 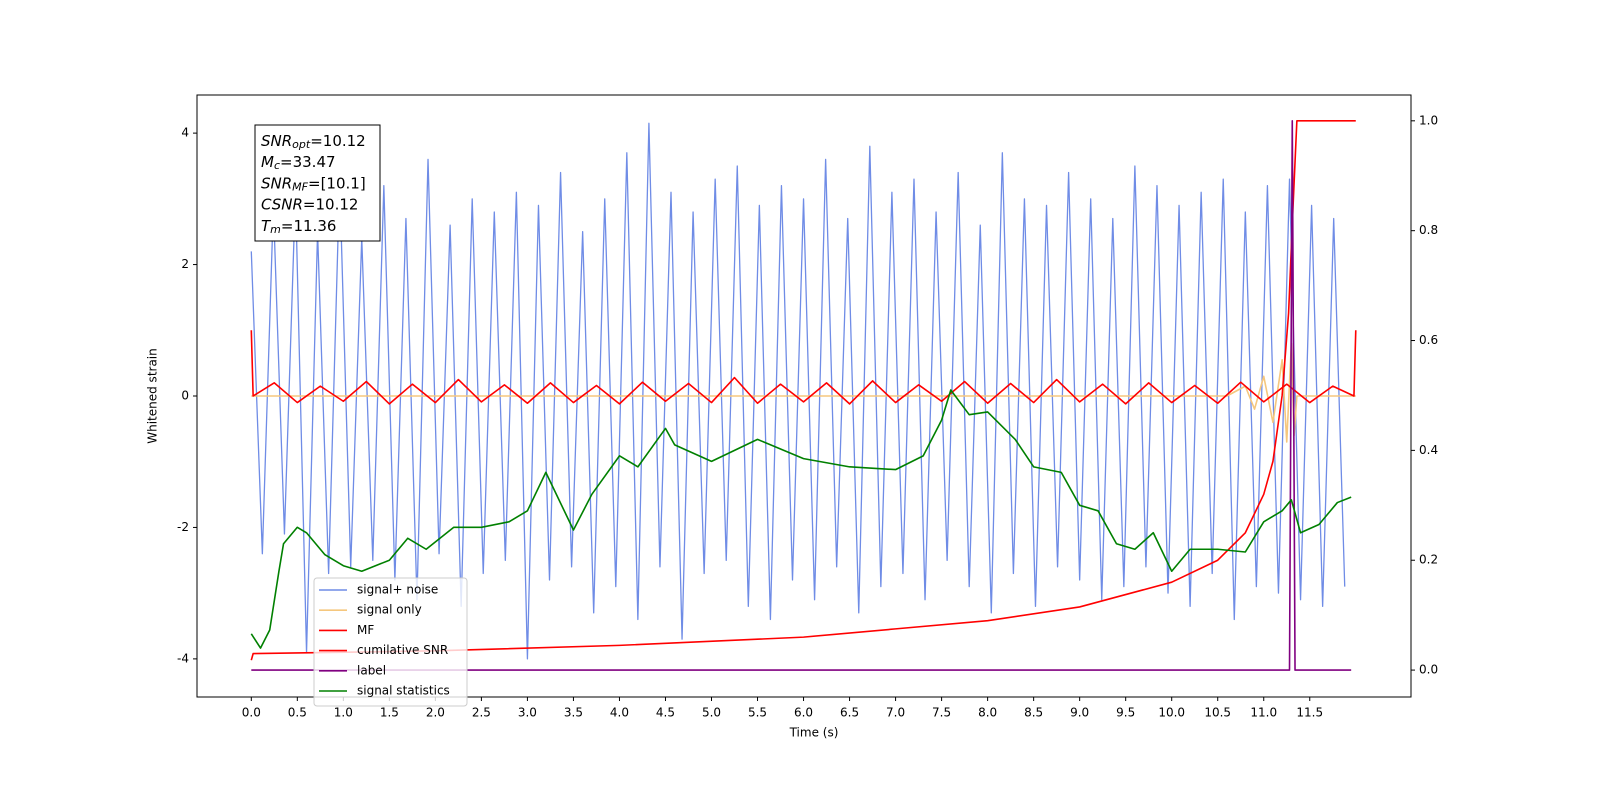 I want to click on legend-label: signal only, so click(x=389, y=610).